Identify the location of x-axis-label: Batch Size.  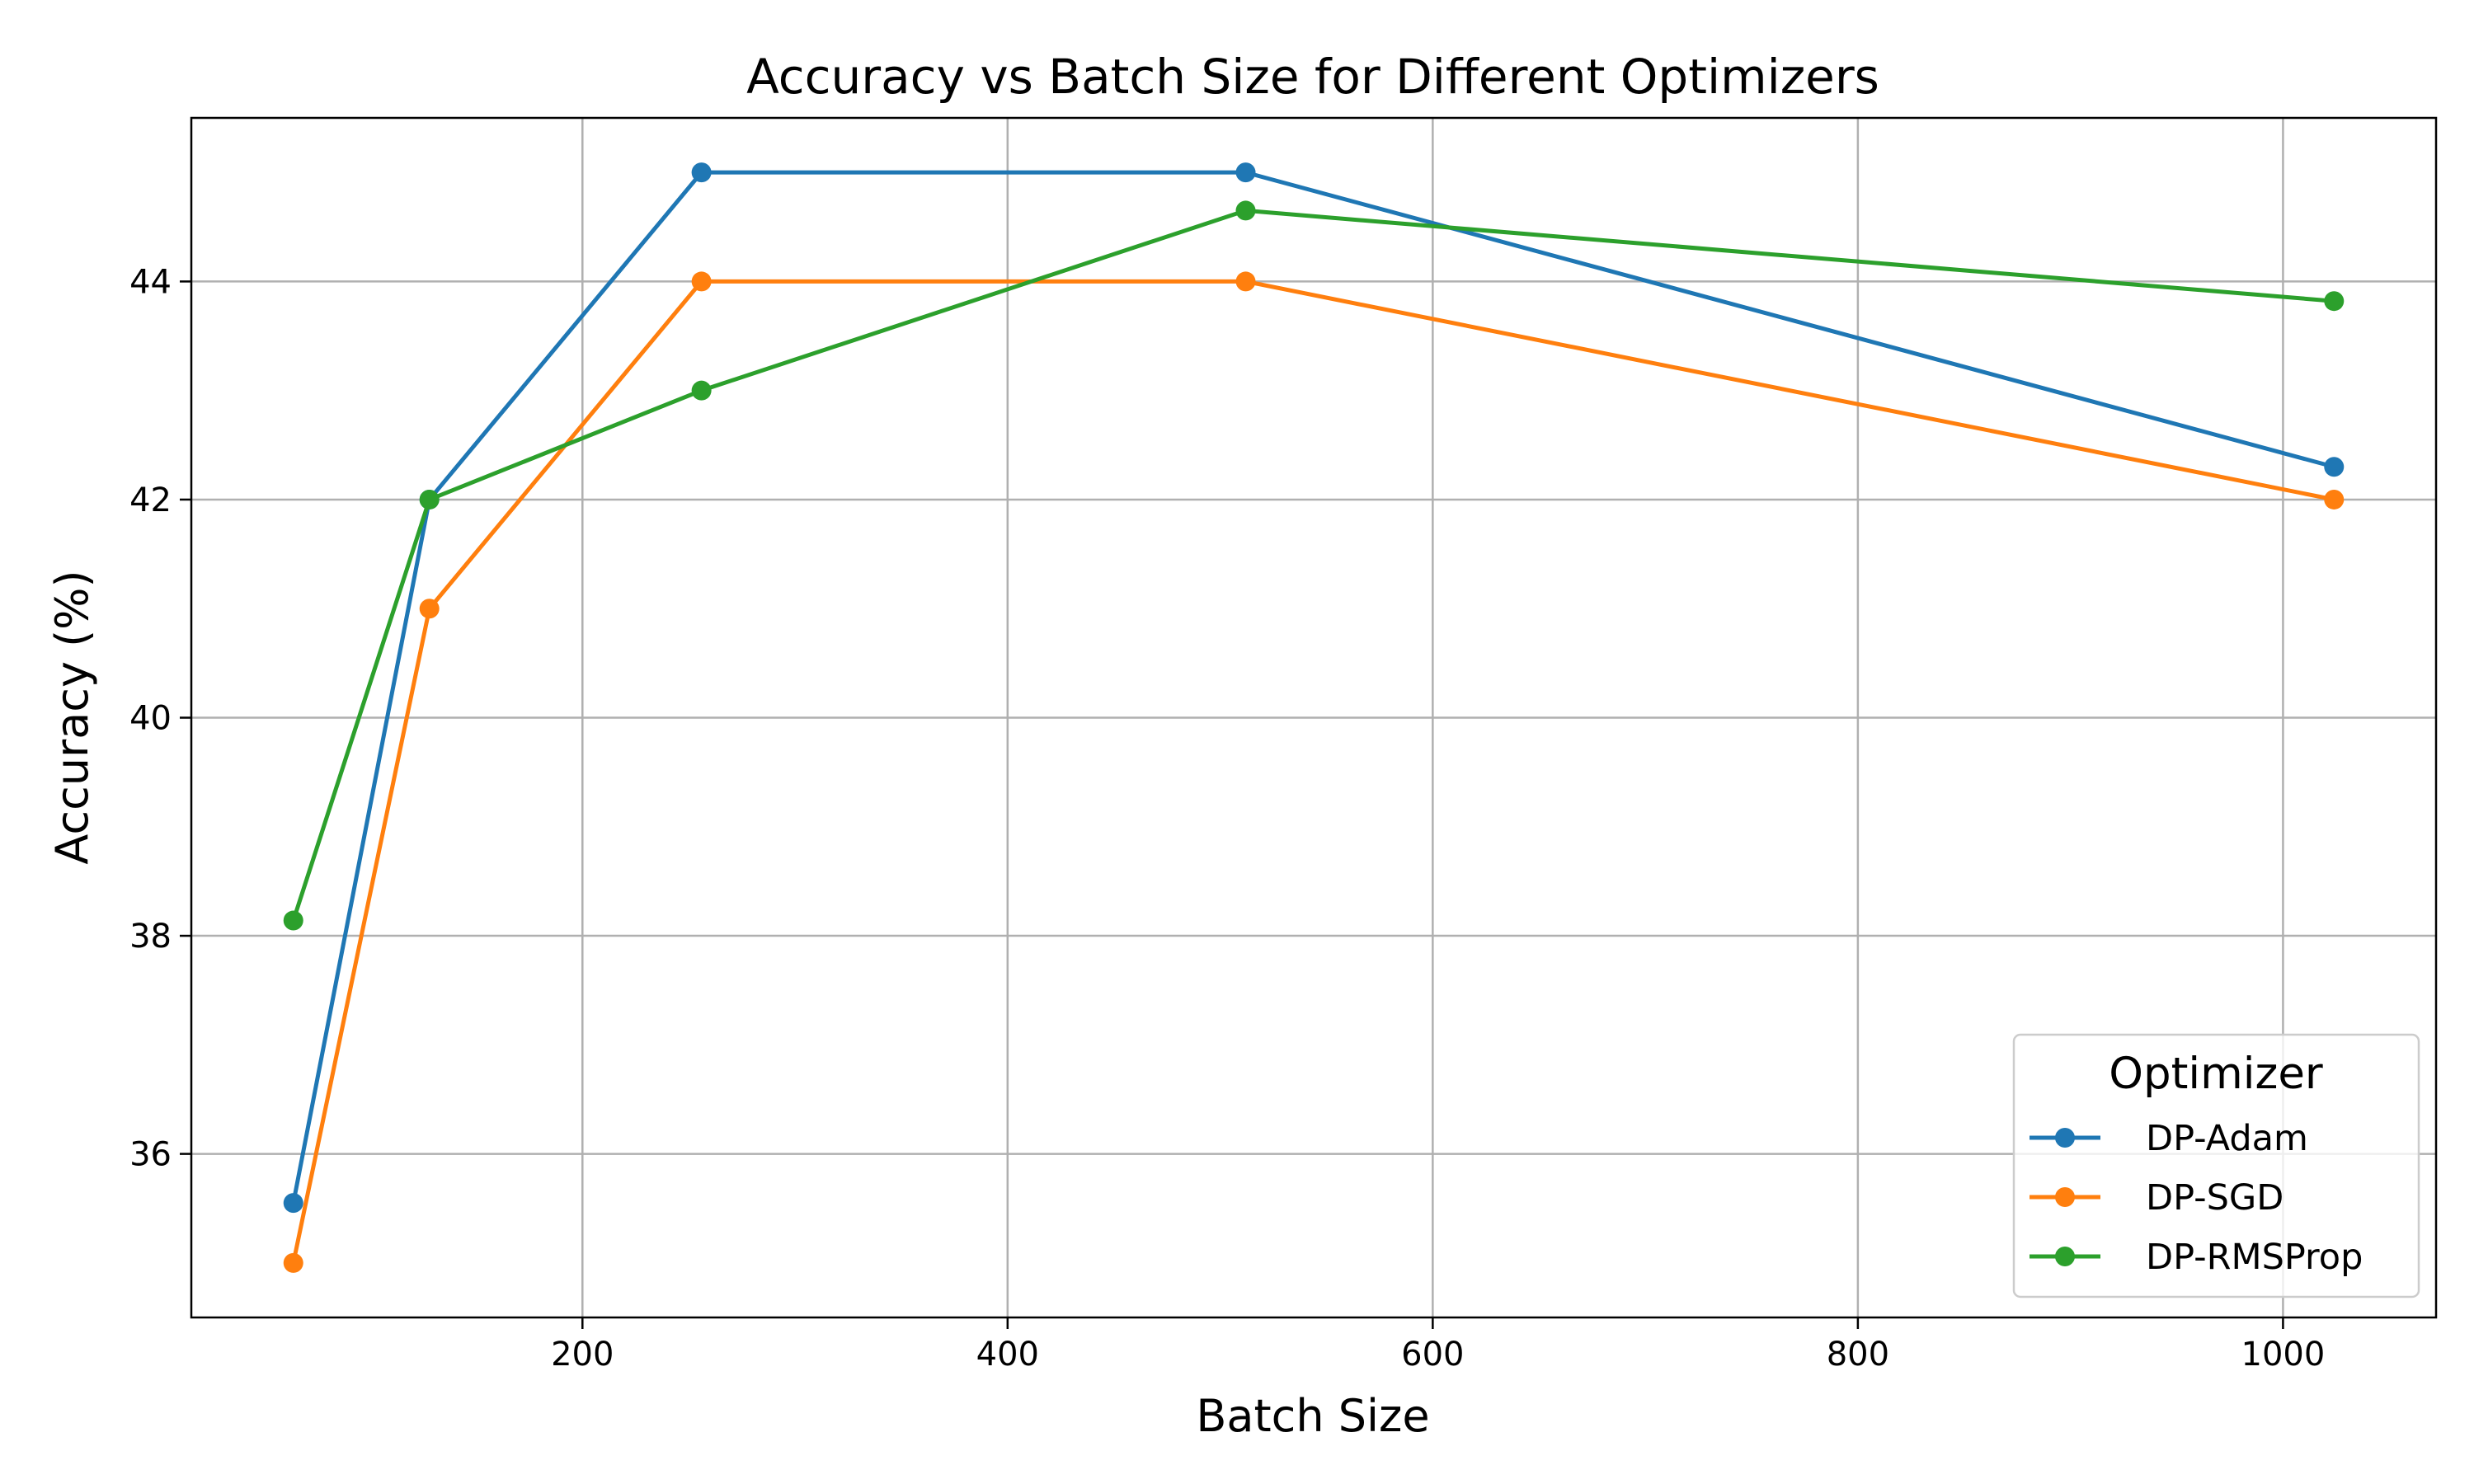
(1312, 1416).